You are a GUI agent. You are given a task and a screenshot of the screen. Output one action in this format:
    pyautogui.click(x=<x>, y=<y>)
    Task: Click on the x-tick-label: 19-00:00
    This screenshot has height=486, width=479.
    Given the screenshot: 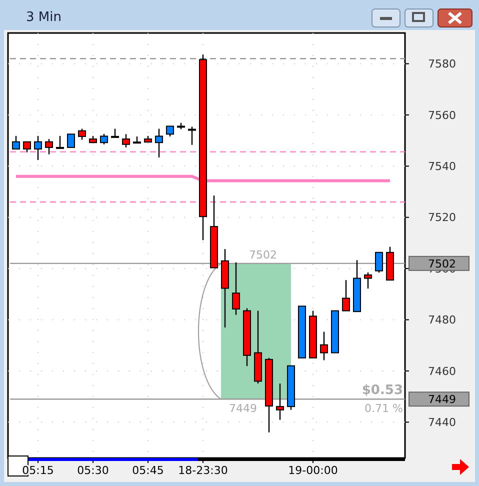 What is the action you would take?
    pyautogui.click(x=313, y=470)
    